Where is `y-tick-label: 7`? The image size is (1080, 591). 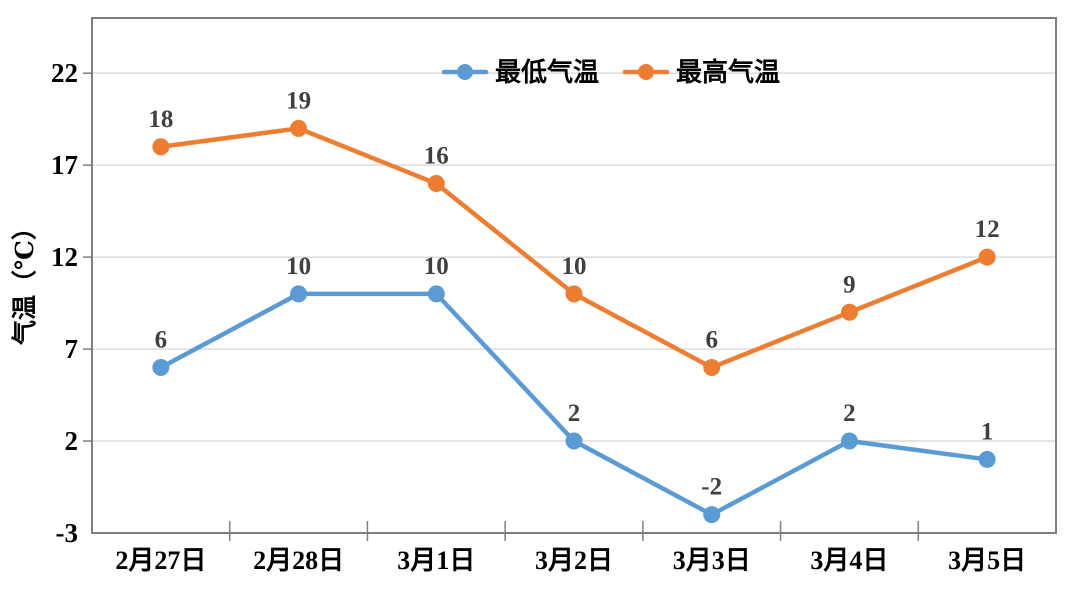
y-tick-label: 7 is located at coordinates (72, 349).